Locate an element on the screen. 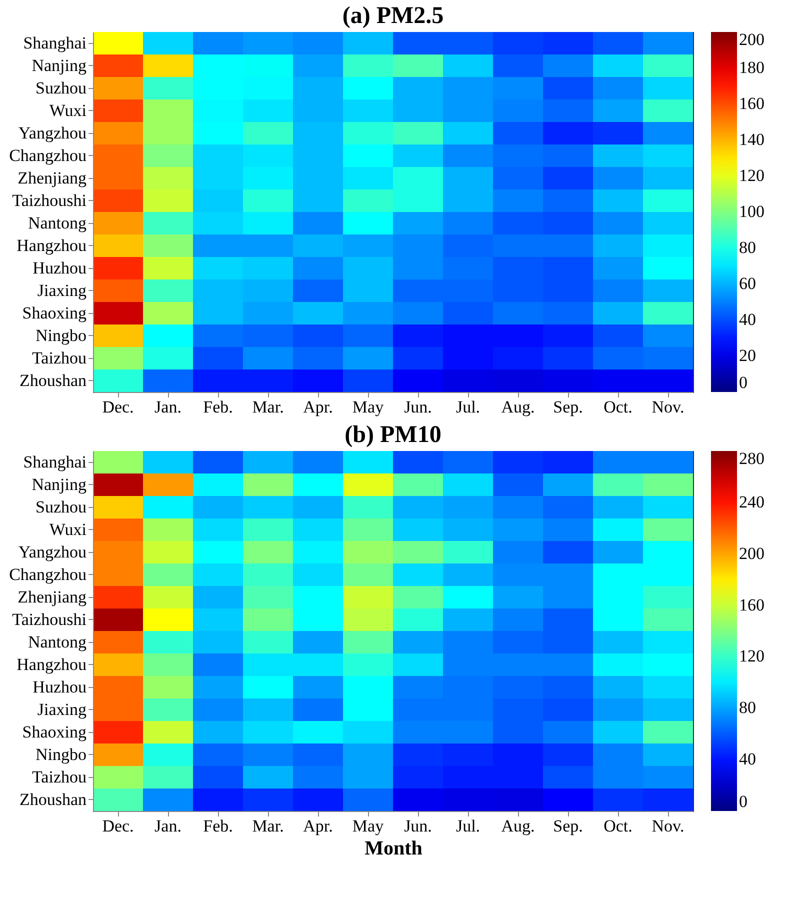 This screenshot has width=808, height=915. color-bar-label: 140 is located at coordinates (751, 139).